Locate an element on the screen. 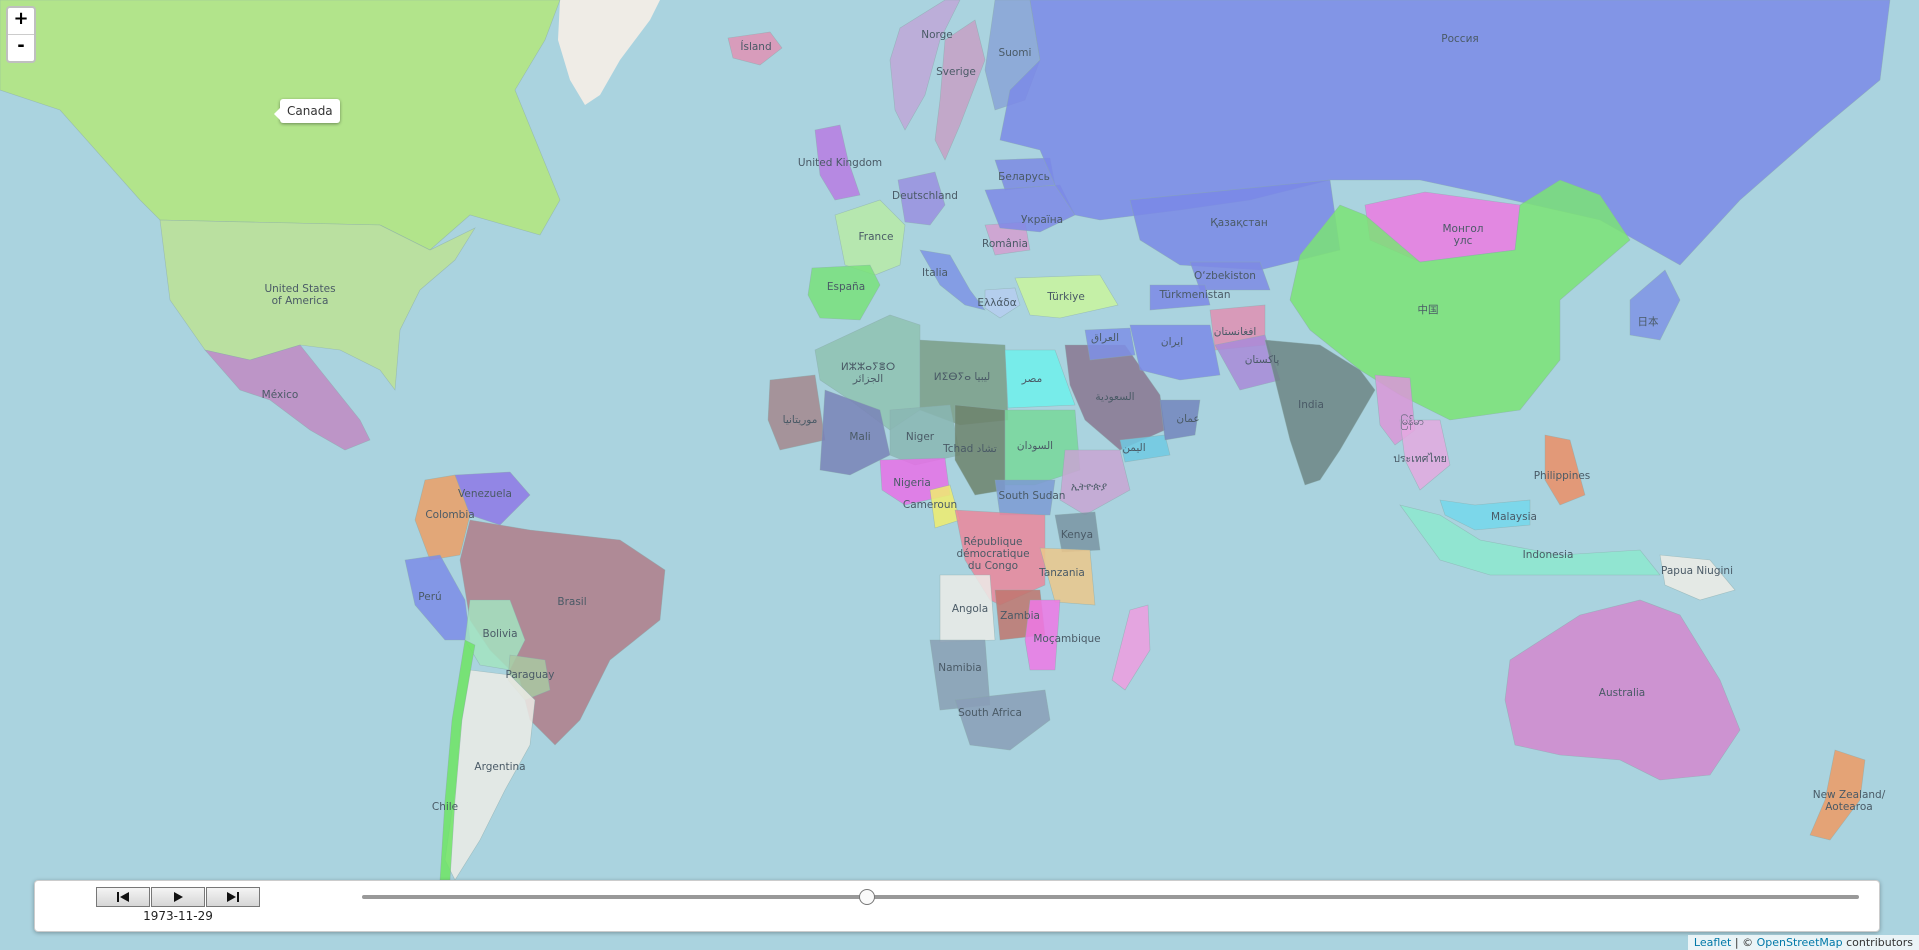  country-label: Tchad تشاد is located at coordinates (969, 449).